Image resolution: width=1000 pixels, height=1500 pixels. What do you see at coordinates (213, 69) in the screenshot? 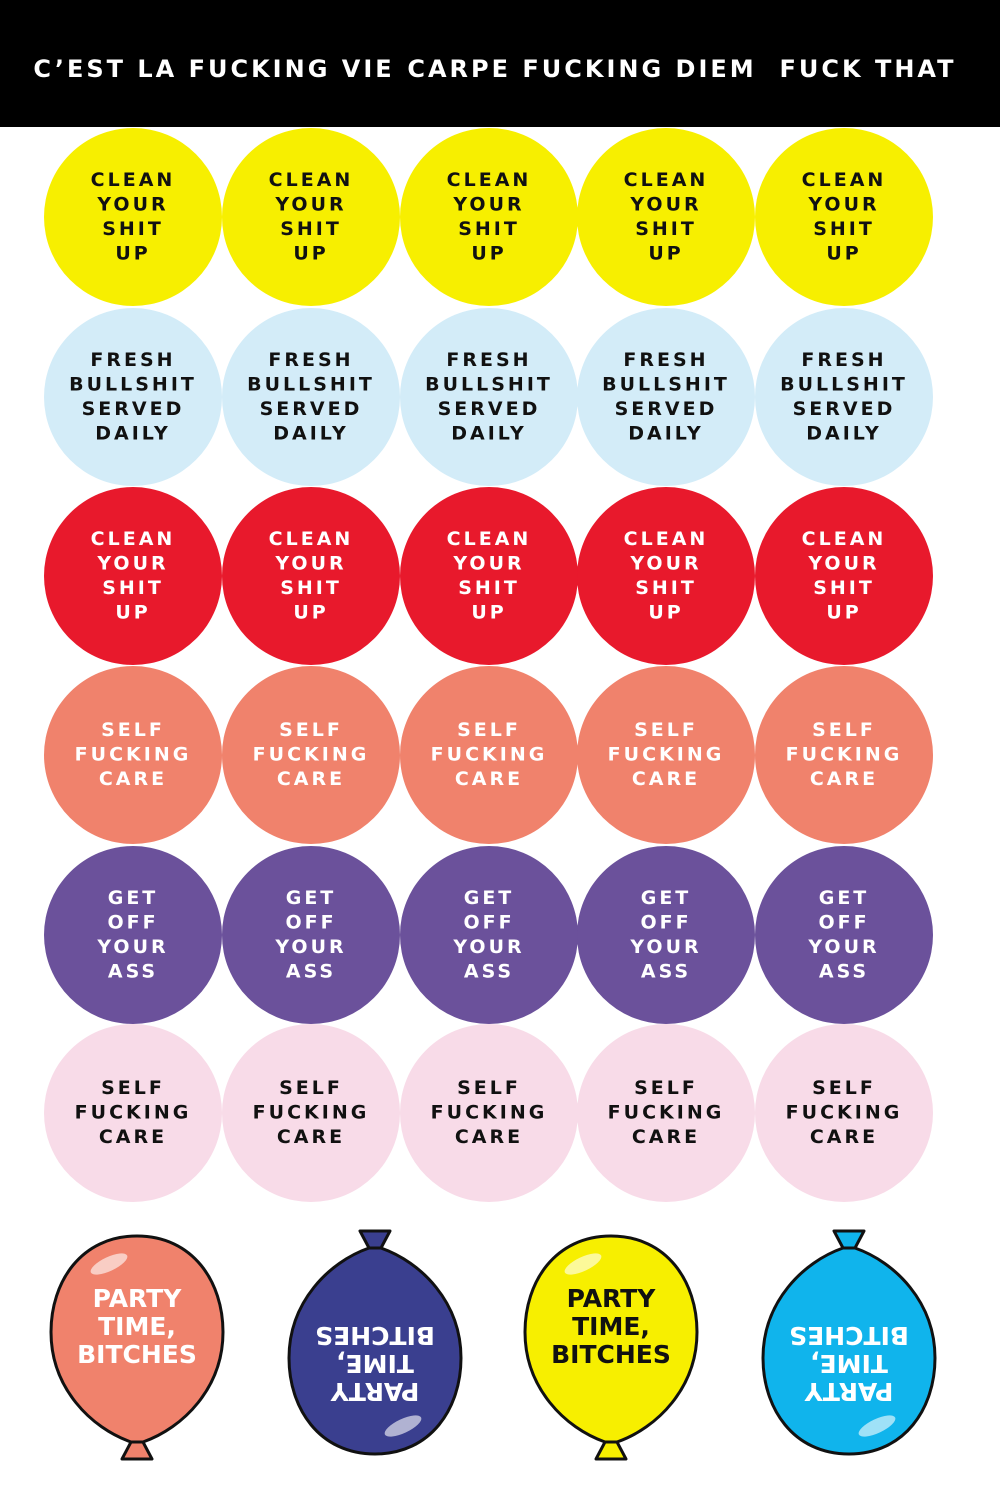
I see `header-item: C’EST LA FUCKING VIE` at bounding box center [213, 69].